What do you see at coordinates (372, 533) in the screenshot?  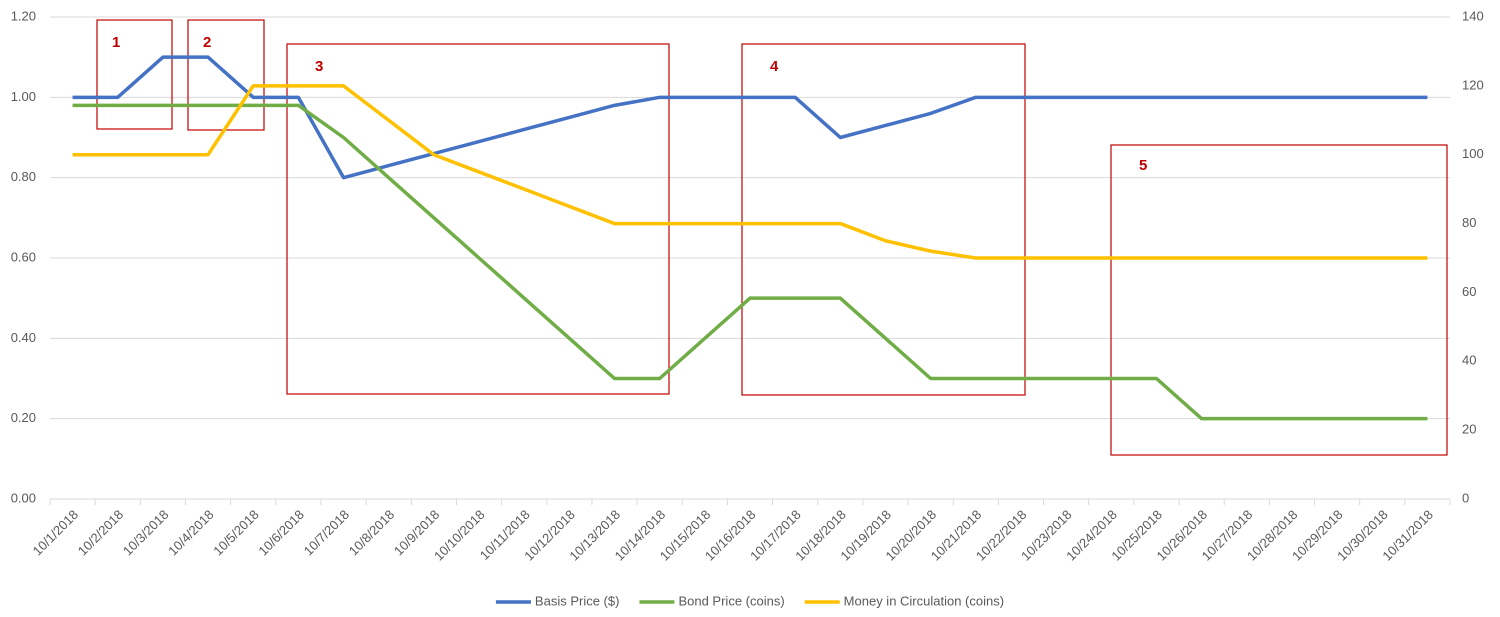 I see `x-tick-label: 10/8/2018` at bounding box center [372, 533].